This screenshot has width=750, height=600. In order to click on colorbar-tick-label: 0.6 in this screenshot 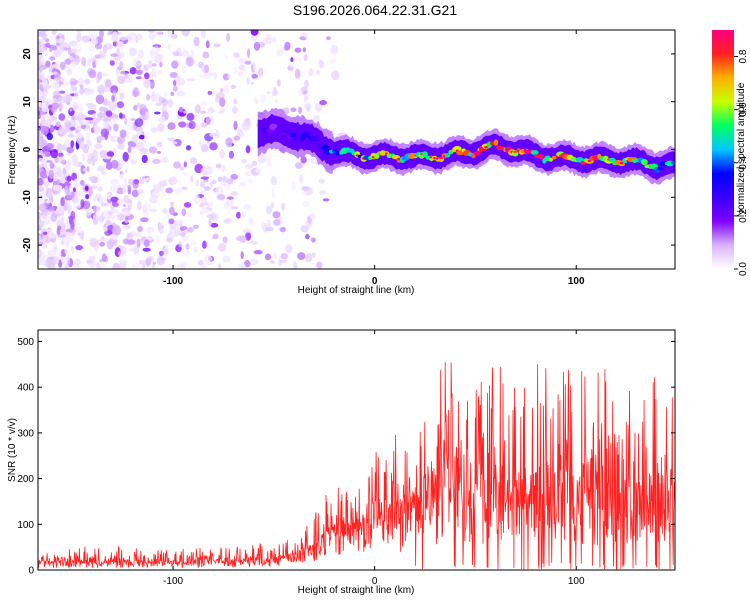, I will do `click(743, 109)`.